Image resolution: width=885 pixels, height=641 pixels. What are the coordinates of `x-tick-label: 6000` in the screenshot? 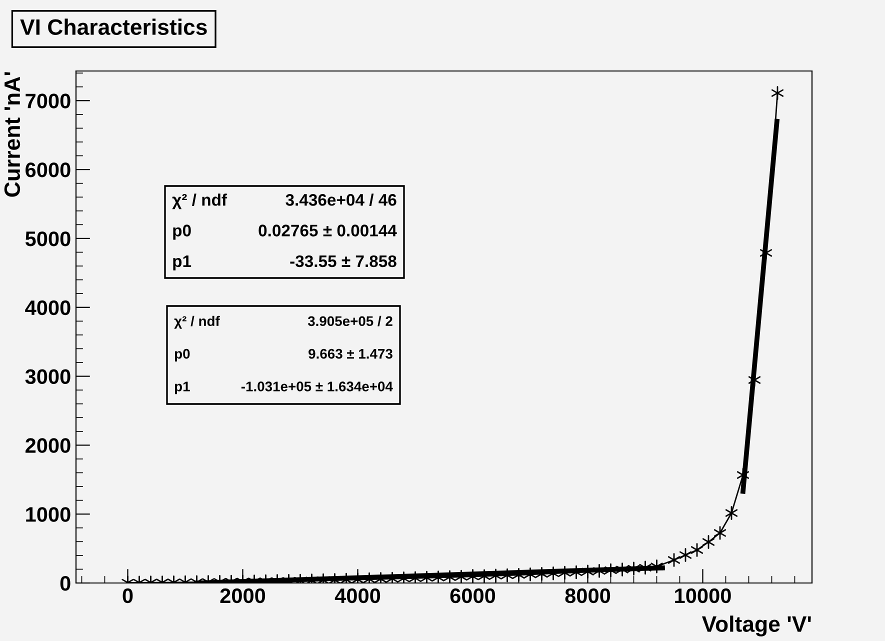 It's located at (473, 596).